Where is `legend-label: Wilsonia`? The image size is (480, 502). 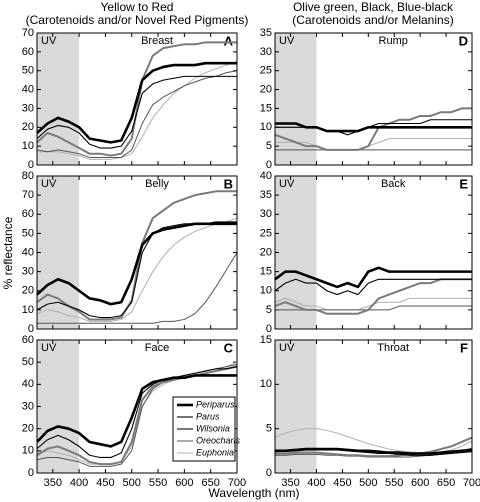
legend-label: Wilsonia is located at coordinates (213, 428).